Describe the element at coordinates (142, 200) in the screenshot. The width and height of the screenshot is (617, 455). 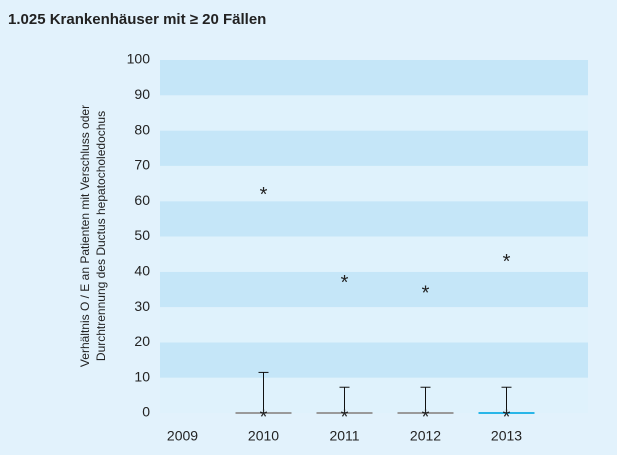
I see `y-tick-label: 60` at that location.